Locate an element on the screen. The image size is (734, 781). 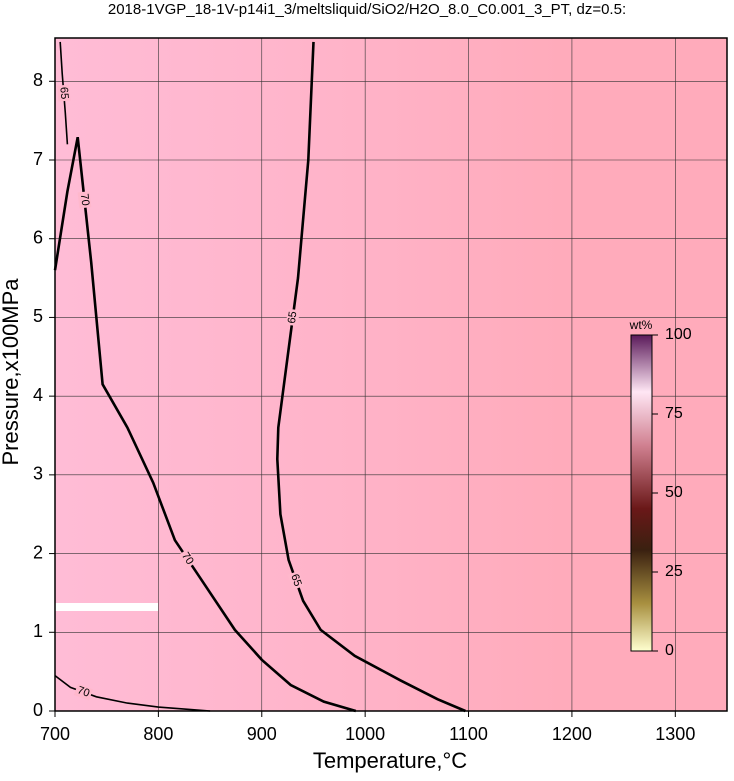
x-tick-label: 700 is located at coordinates (55, 734).